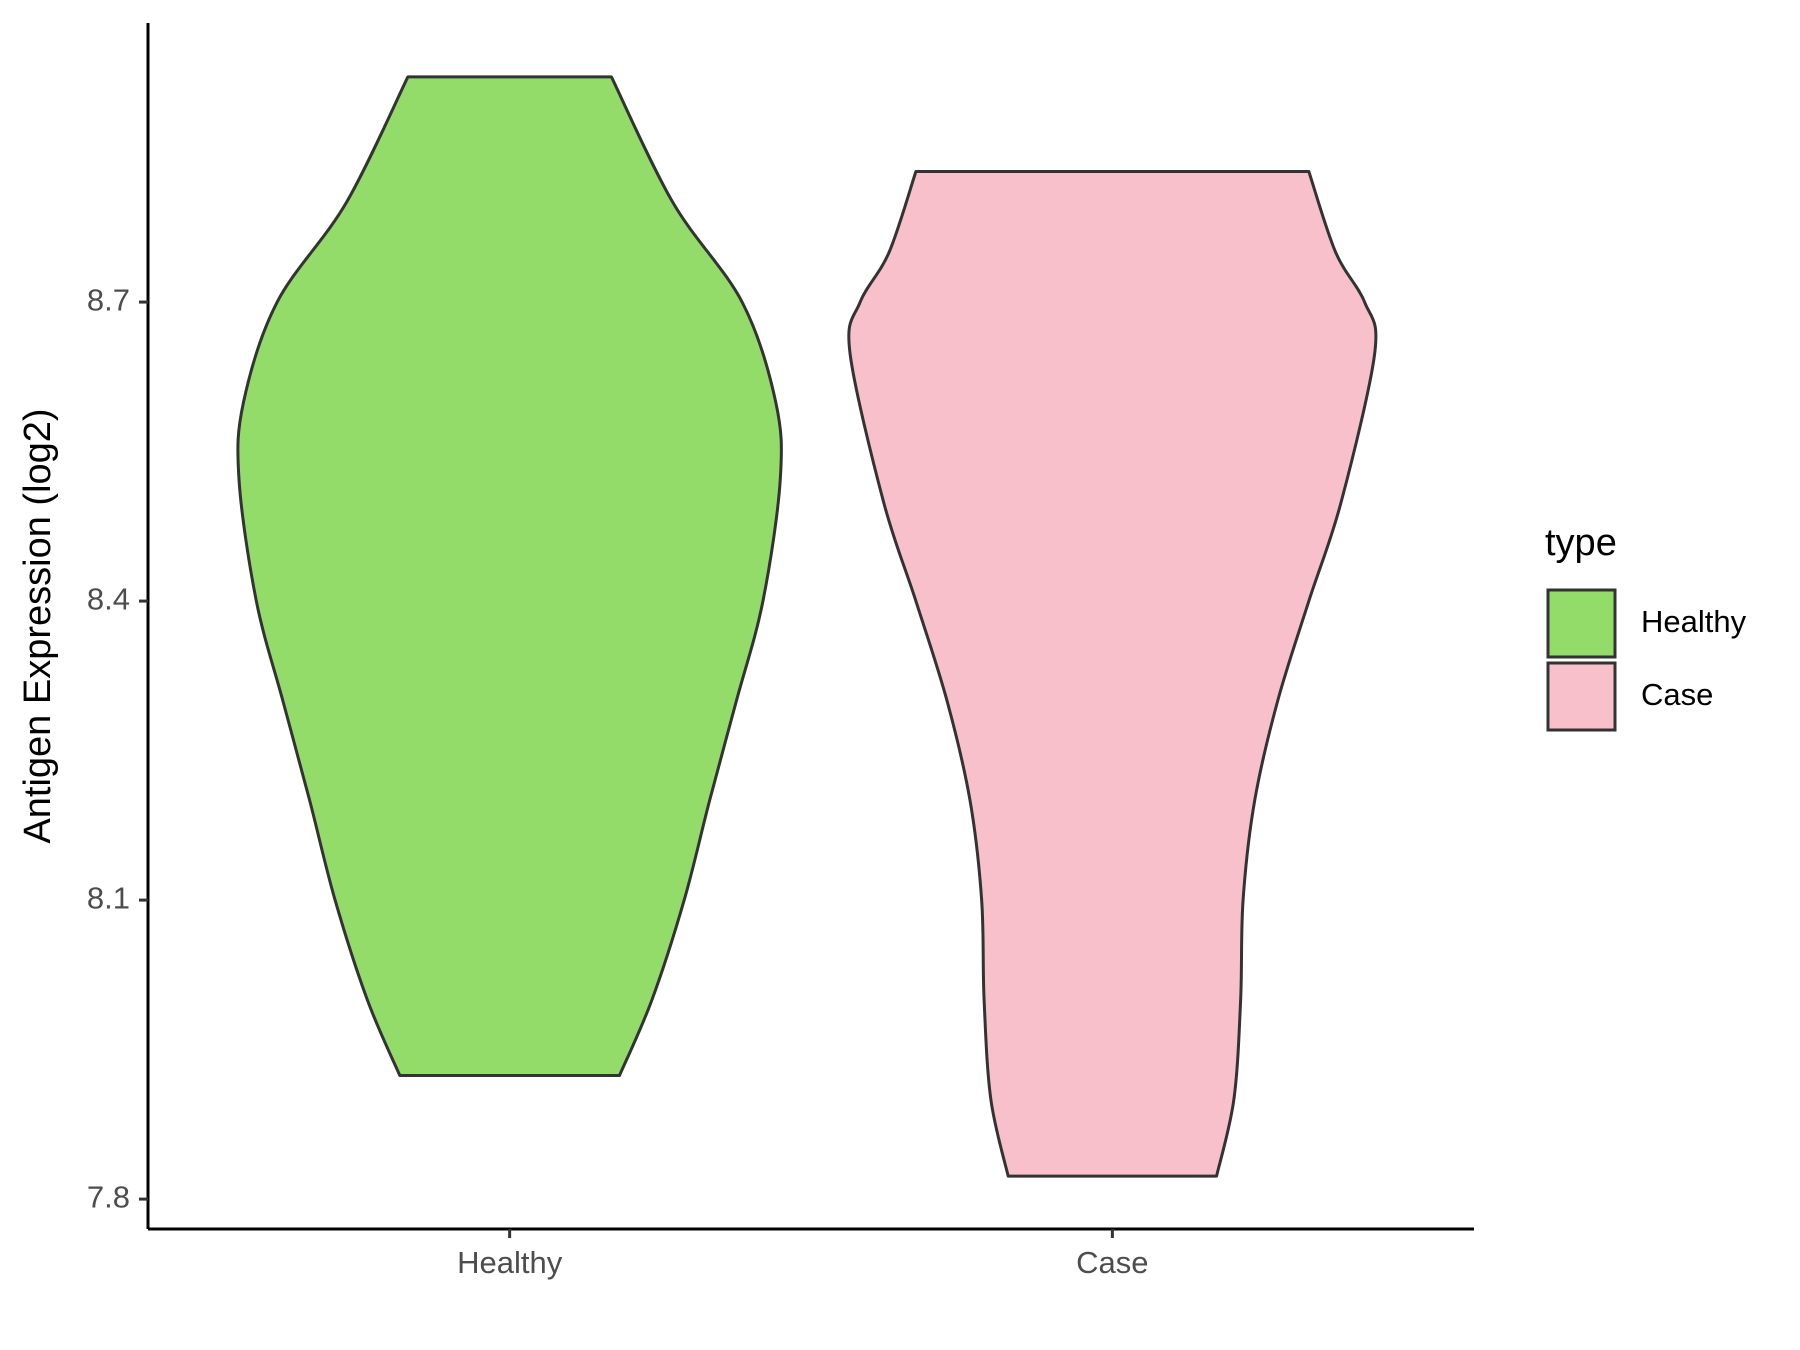  Describe the element at coordinates (510, 1262) in the screenshot. I see `x-tick-label: Healthy` at that location.